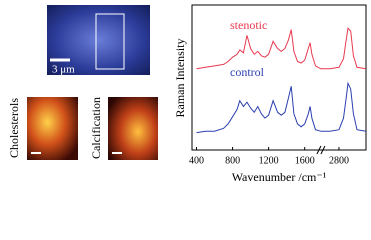 The width and height of the screenshot is (371, 240). I want to click on x-tick-label: 400, so click(196, 160).